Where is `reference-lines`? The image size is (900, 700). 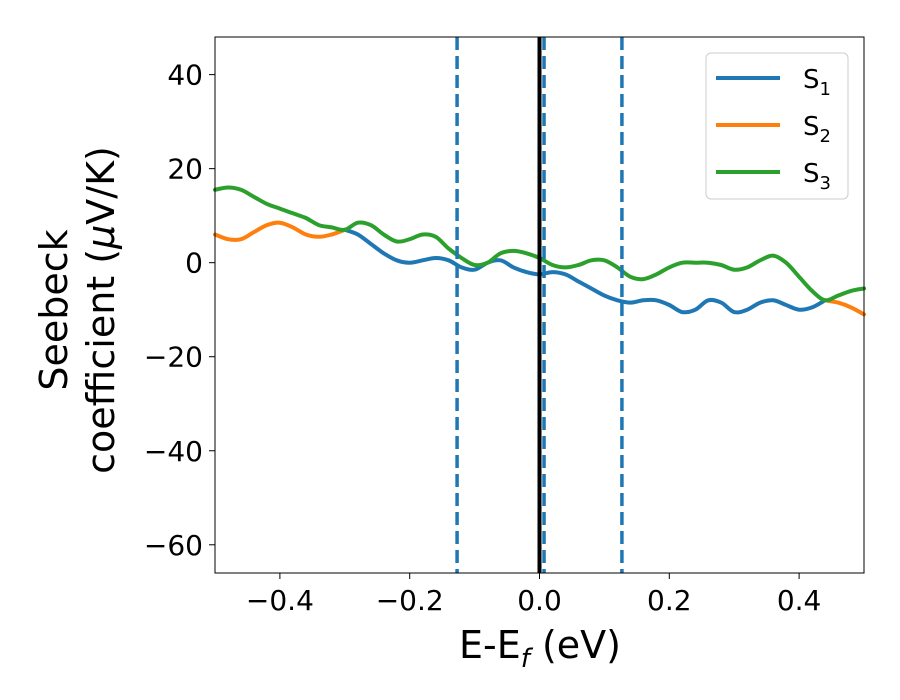 reference-lines is located at coordinates (539, 305).